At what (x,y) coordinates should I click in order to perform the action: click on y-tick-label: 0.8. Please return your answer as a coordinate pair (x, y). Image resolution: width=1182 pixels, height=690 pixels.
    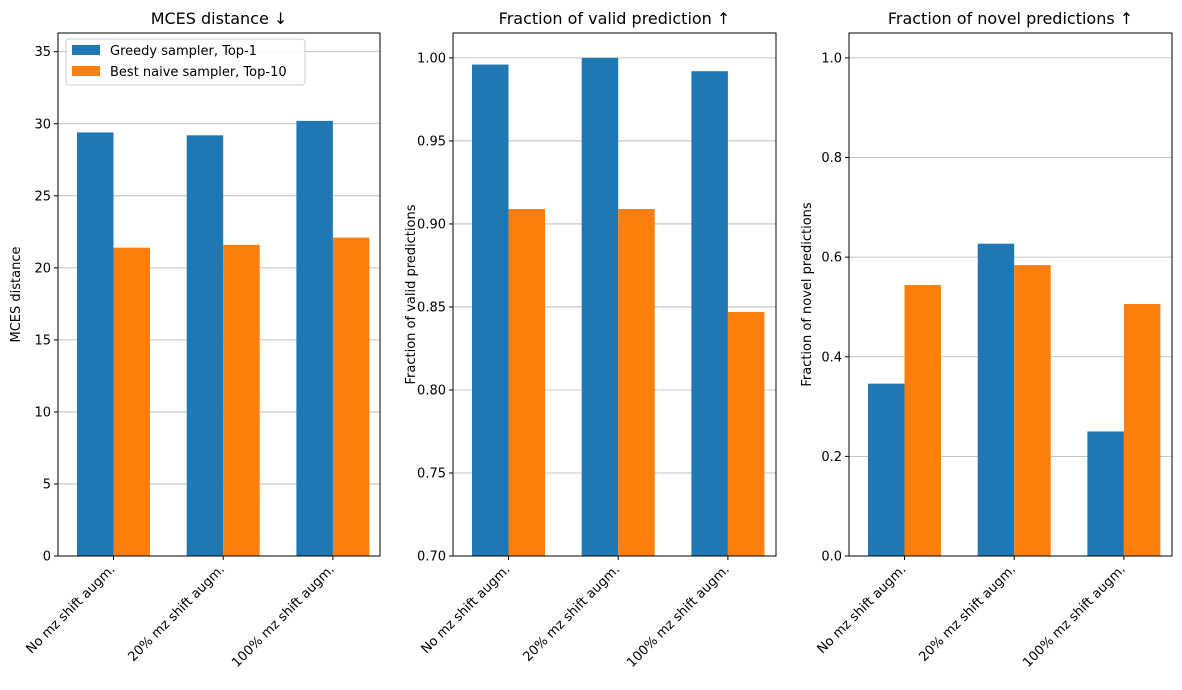
    Looking at the image, I should click on (831, 158).